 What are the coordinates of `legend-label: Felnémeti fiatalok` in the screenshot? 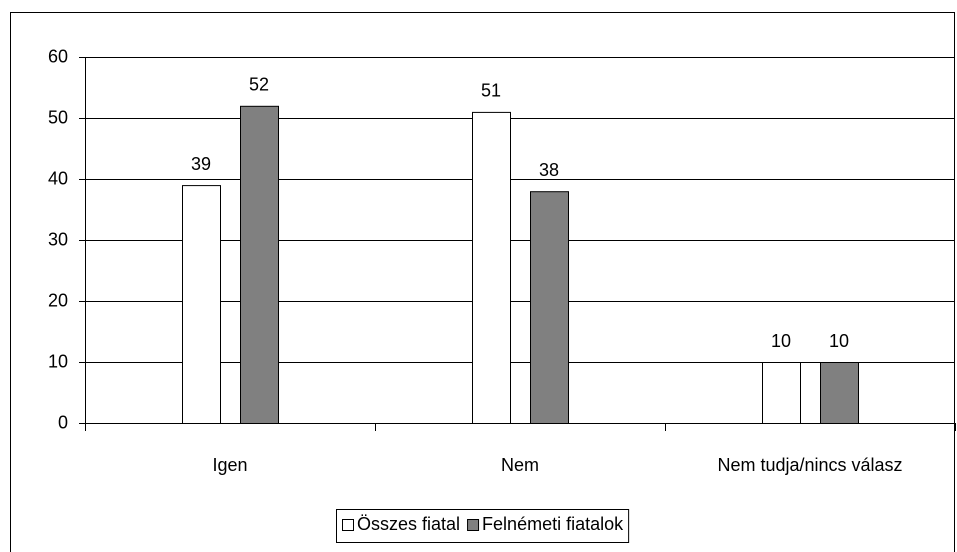 It's located at (553, 524).